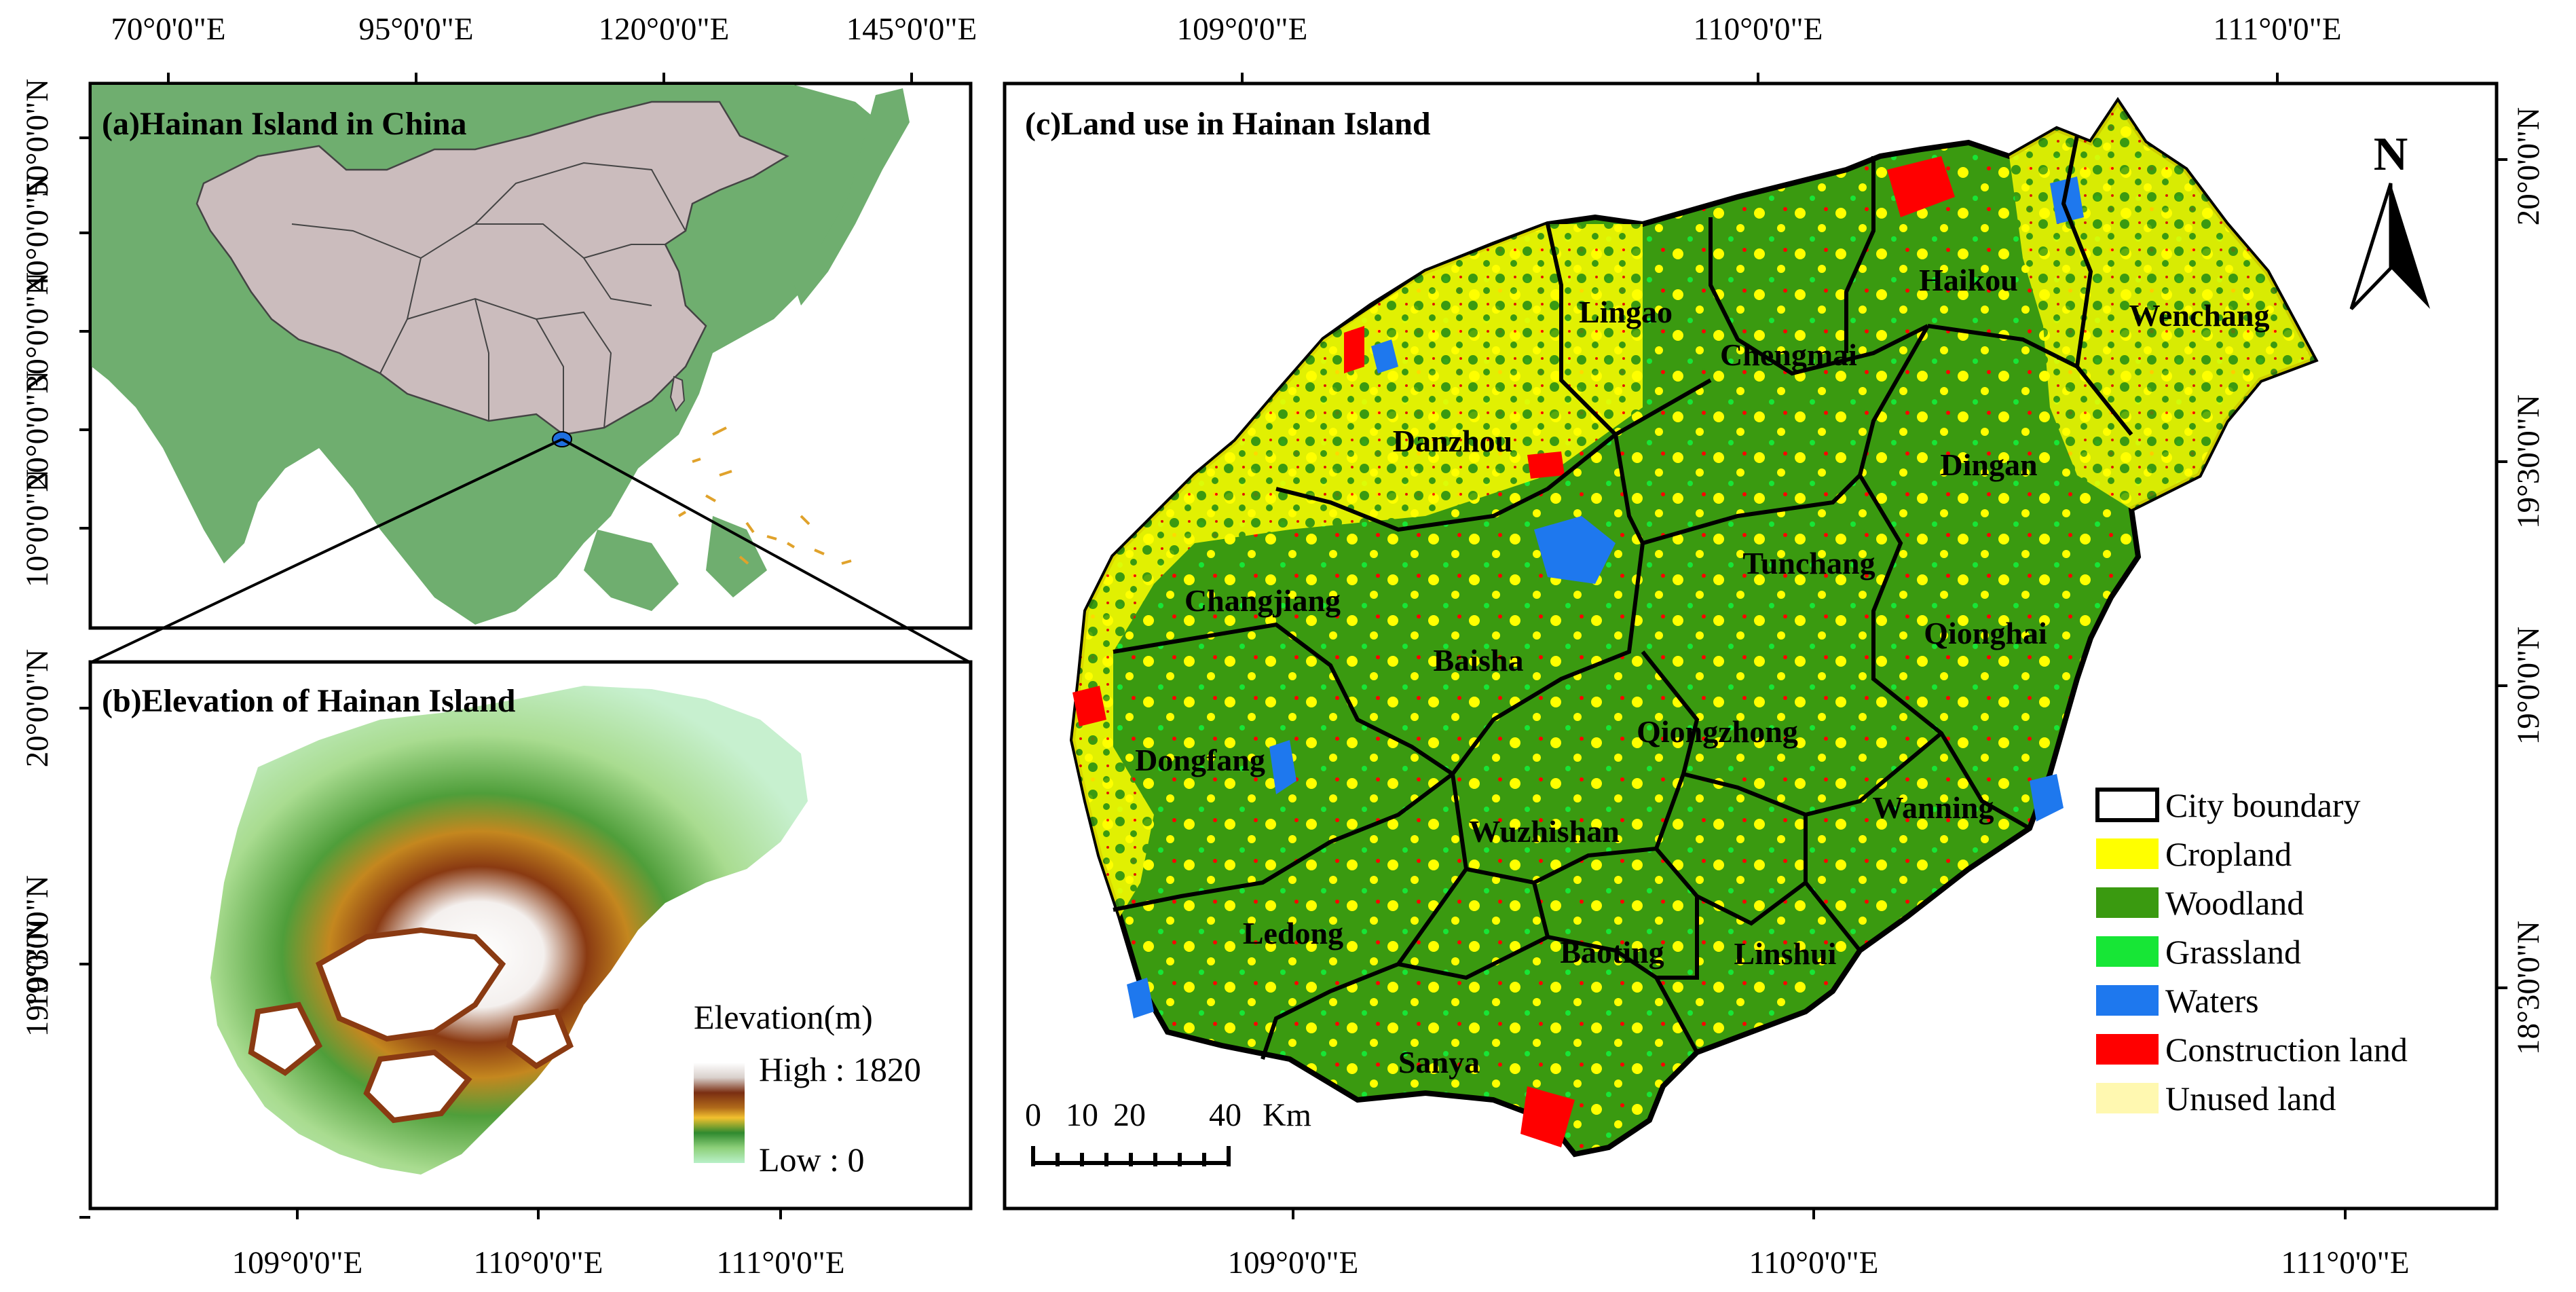  Describe the element at coordinates (2128, 1000) in the screenshot. I see `legend-swatch-waters` at that location.